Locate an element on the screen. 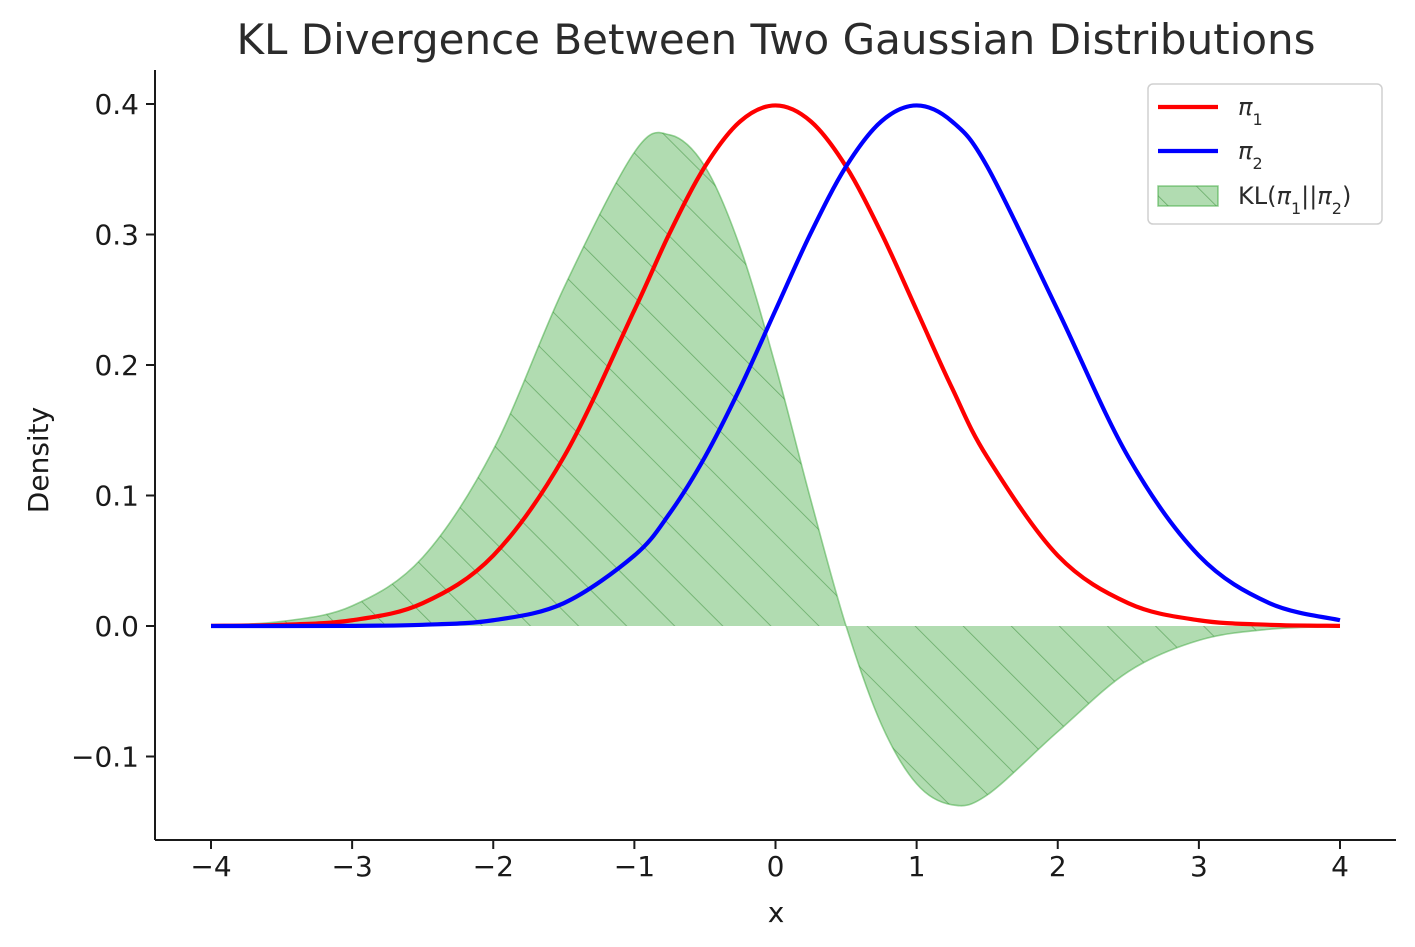 The image size is (1415, 947). x-tick-label: 1 is located at coordinates (917, 866).